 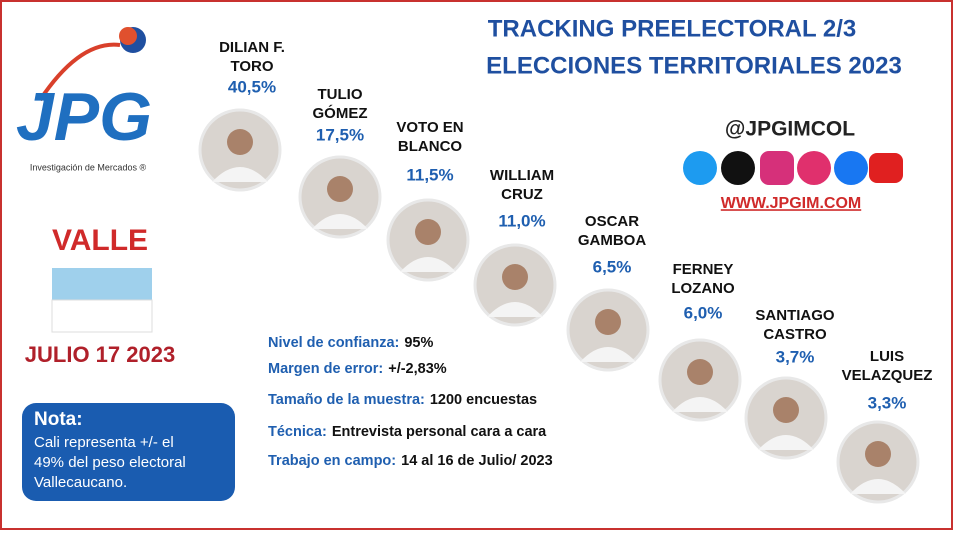 I want to click on detail-line: Margen de error: +/-2,83%, so click(x=357, y=369).